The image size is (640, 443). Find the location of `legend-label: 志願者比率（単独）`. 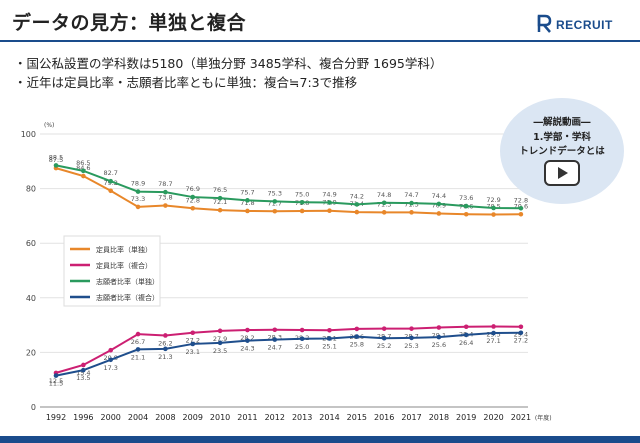

legend-label: 志願者比率（単独） is located at coordinates (127, 281).